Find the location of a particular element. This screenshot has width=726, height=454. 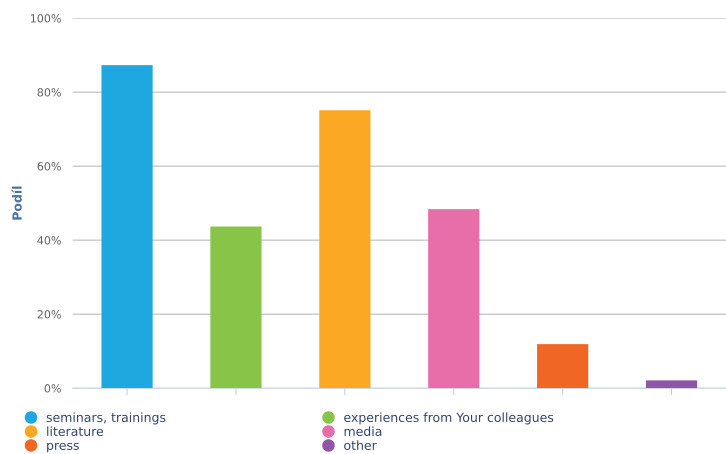

y-tick-label: 40% is located at coordinates (49, 240).